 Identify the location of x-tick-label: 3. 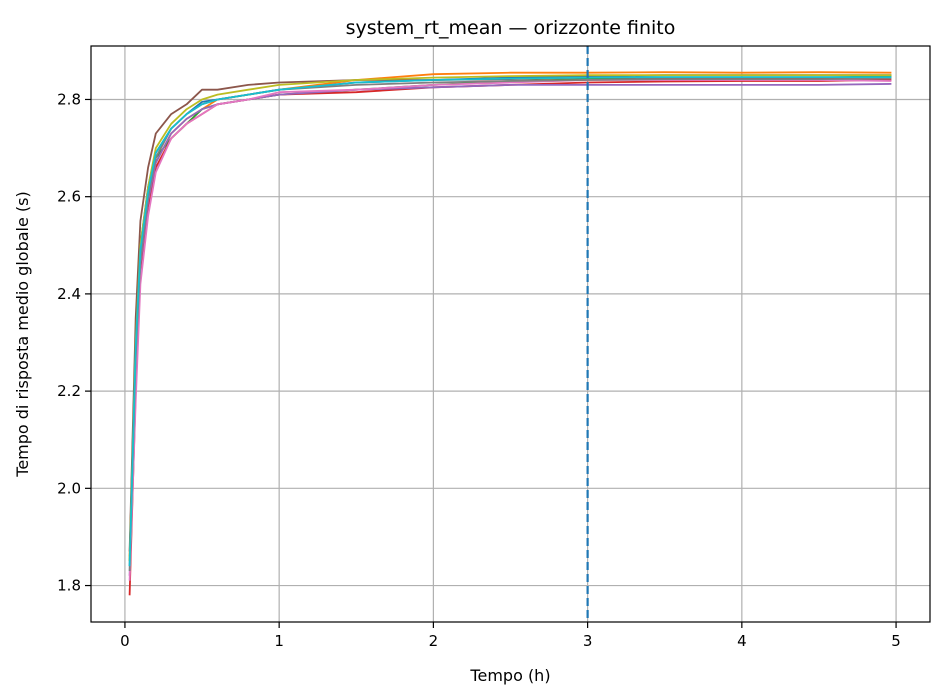
(588, 641).